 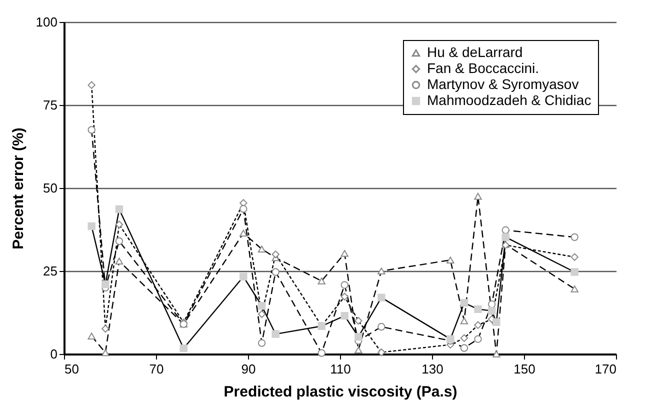 I want to click on x-tick-label: 90, so click(x=248, y=369).